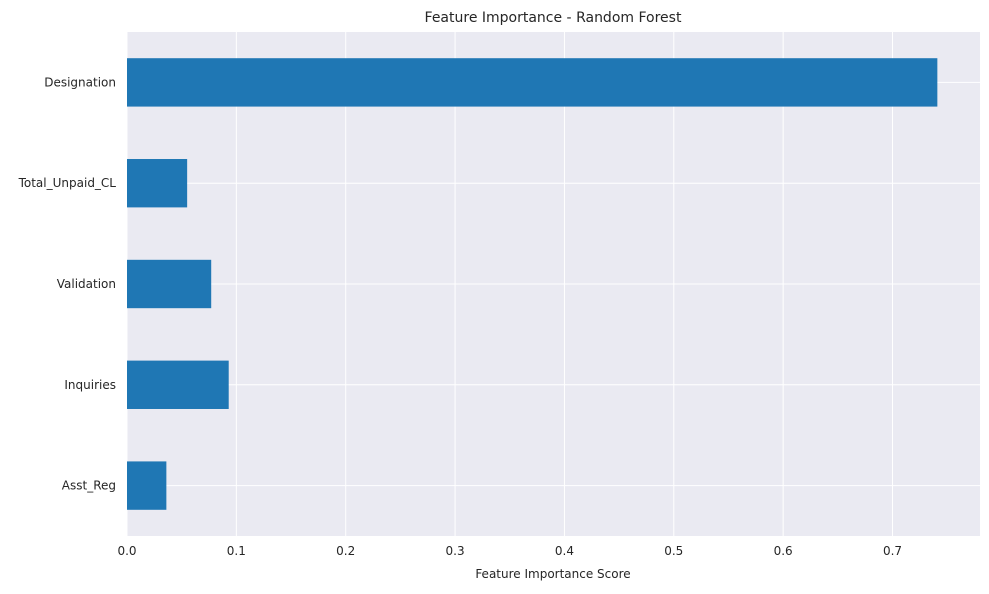  What do you see at coordinates (157, 183) in the screenshot?
I see `bar-total-unpaid-cl` at bounding box center [157, 183].